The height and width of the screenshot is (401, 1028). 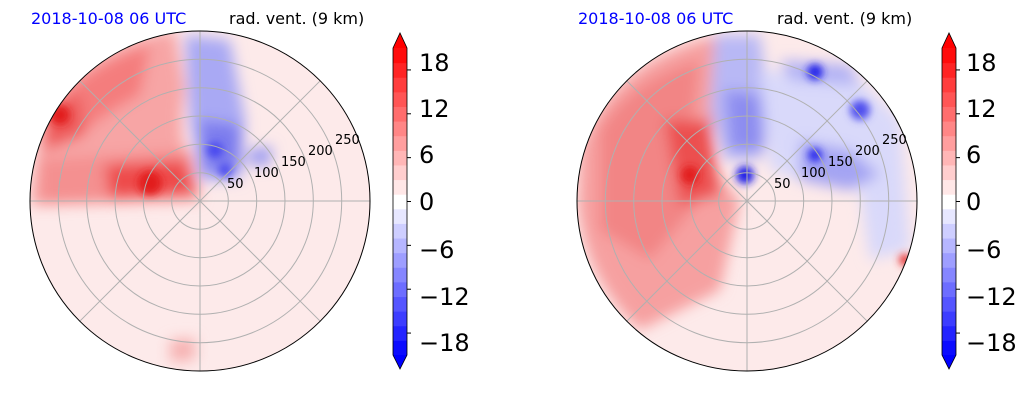 I want to click on radial-tick-labels-left: 50 100 150 200 250, so click(x=293, y=162).